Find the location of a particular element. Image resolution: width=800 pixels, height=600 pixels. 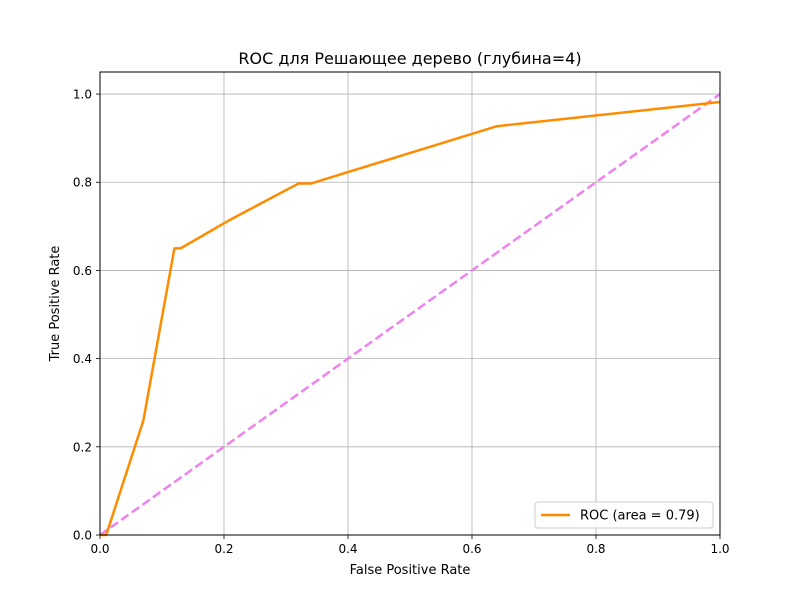

y-tick-label: 0.8 is located at coordinates (82, 183).